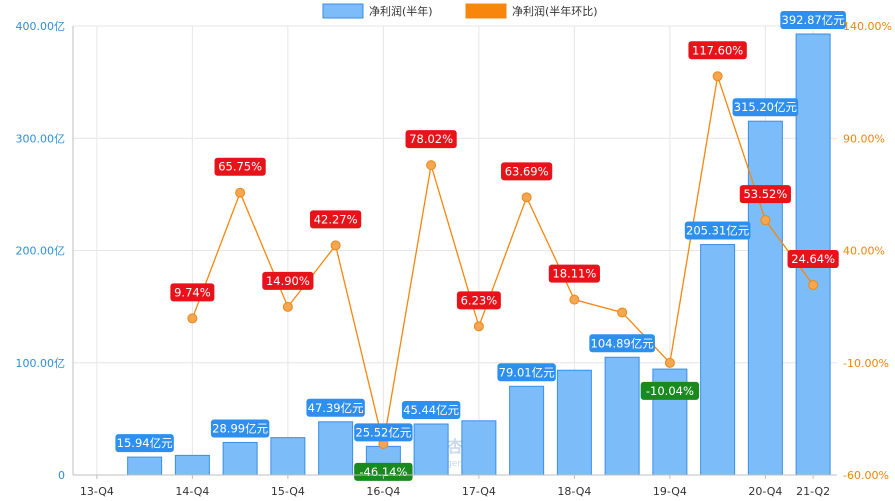 This screenshot has height=501, width=895. I want to click on bar-label-20-Q2: 205.31亿元, so click(718, 231).